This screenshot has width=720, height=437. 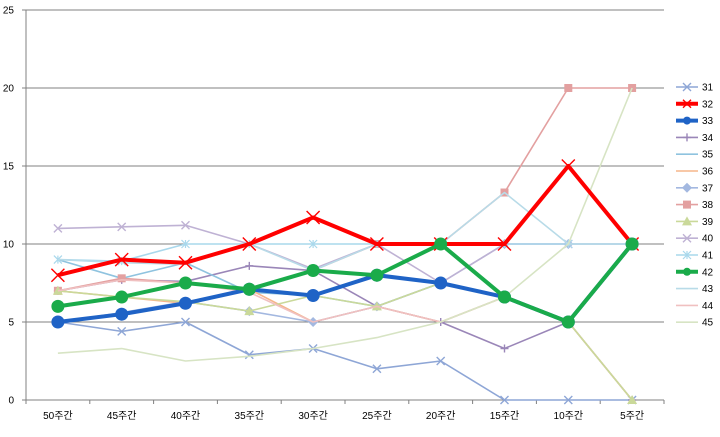 I want to click on y-tick-label: 10, so click(x=9, y=245).